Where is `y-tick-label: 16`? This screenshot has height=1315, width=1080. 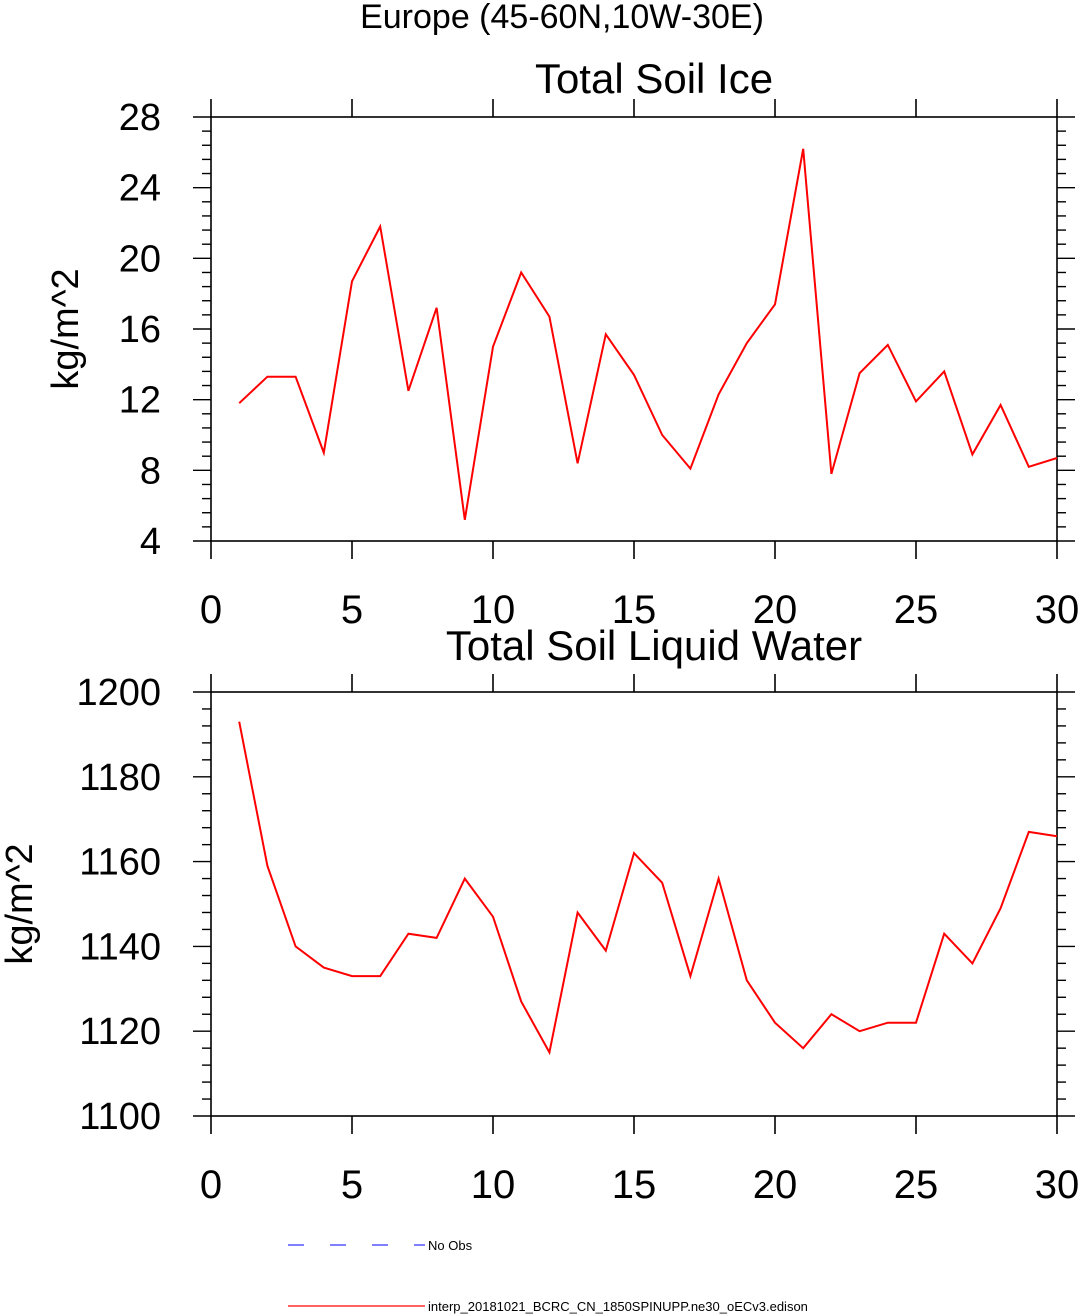
y-tick-label: 16 is located at coordinates (140, 330).